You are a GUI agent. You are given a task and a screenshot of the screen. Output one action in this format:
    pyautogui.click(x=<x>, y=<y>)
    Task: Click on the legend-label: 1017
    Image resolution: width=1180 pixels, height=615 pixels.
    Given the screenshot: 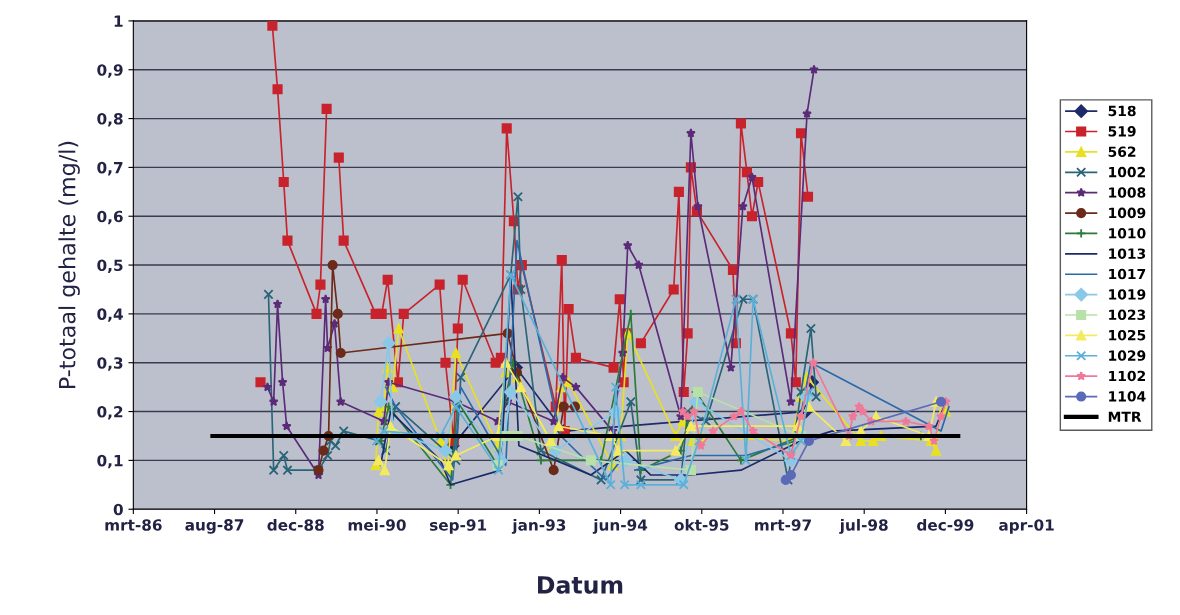 What is the action you would take?
    pyautogui.click(x=1127, y=274)
    